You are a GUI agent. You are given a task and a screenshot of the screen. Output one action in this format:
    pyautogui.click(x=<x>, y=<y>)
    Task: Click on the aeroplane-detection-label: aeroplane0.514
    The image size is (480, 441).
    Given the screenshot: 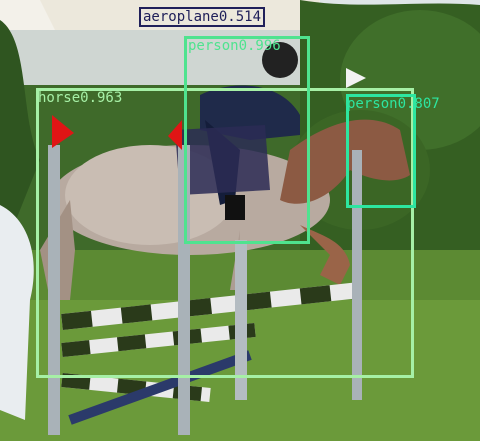 What is the action you would take?
    pyautogui.click(x=202, y=17)
    